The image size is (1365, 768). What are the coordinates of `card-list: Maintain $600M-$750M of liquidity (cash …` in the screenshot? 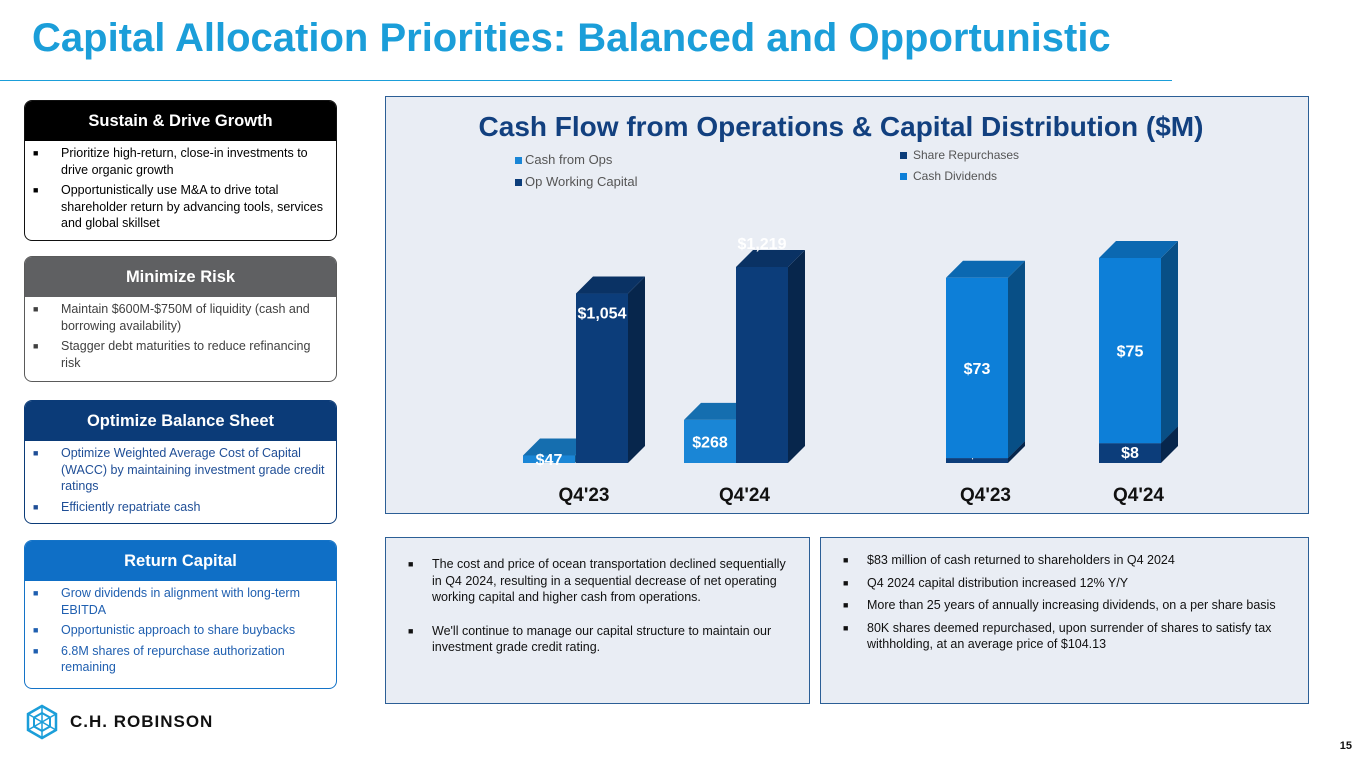 It's located at (180, 338).